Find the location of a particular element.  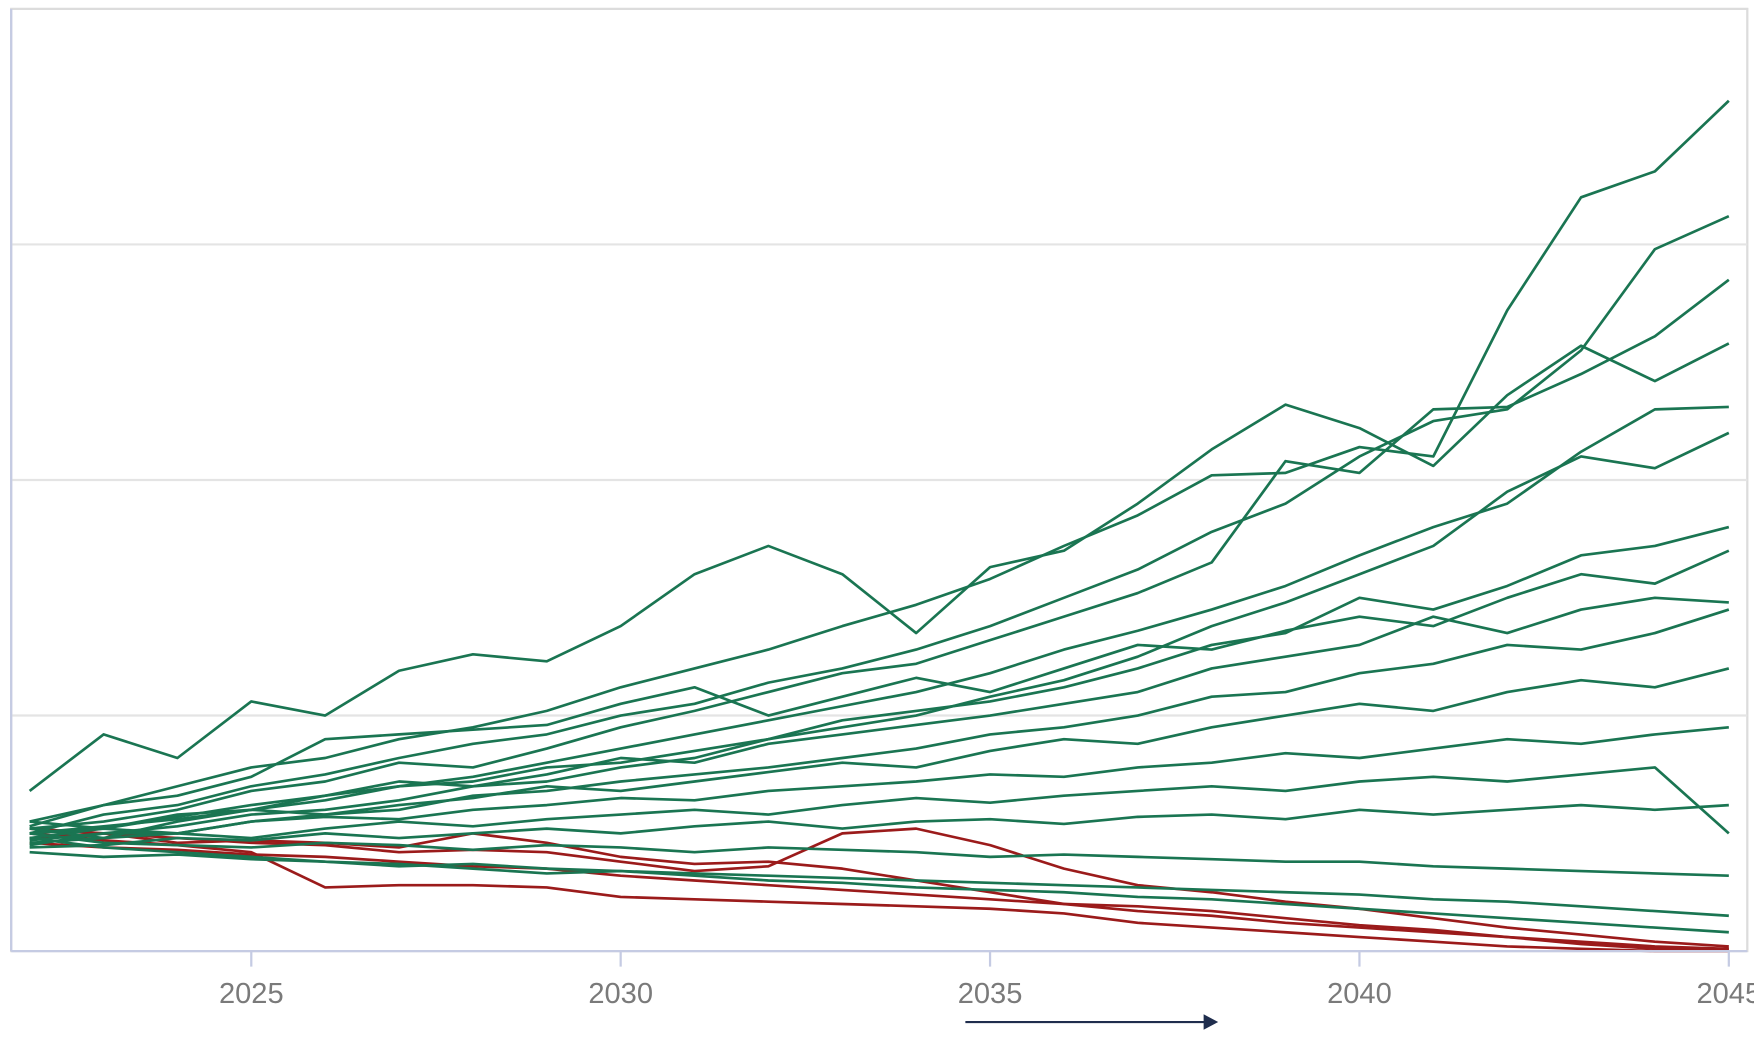

arrow-head is located at coordinates (1211, 1022).